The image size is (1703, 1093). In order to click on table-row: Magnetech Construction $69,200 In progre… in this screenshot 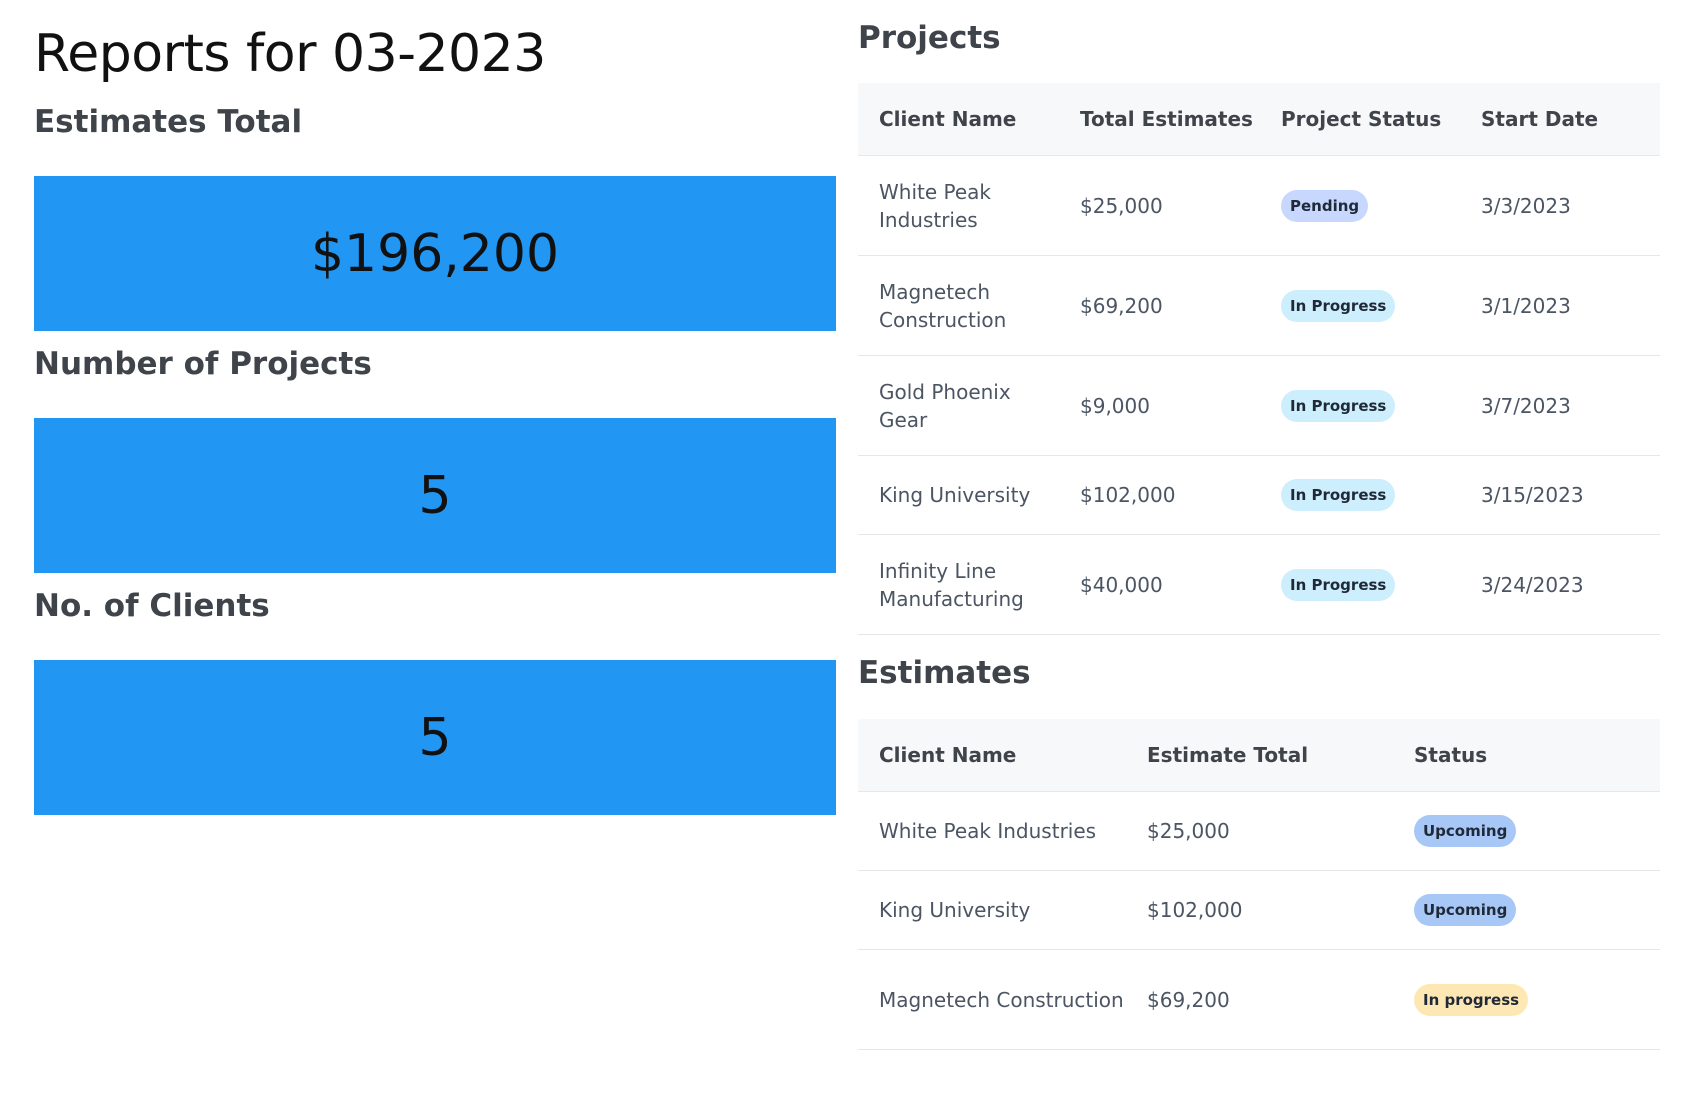, I will do `click(1259, 999)`.